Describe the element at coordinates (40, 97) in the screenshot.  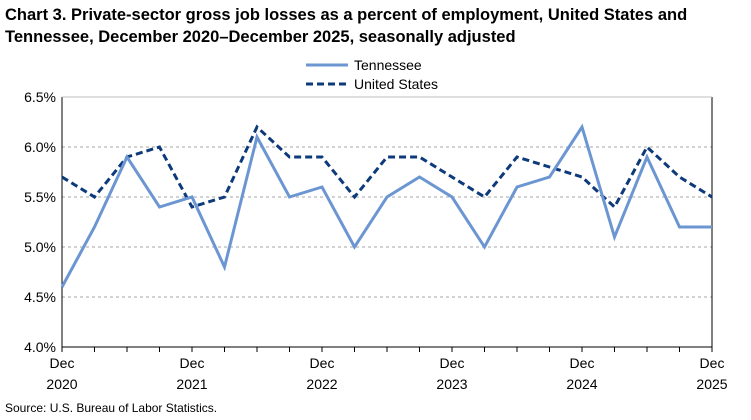
I see `y-tick-label: 6.5%` at that location.